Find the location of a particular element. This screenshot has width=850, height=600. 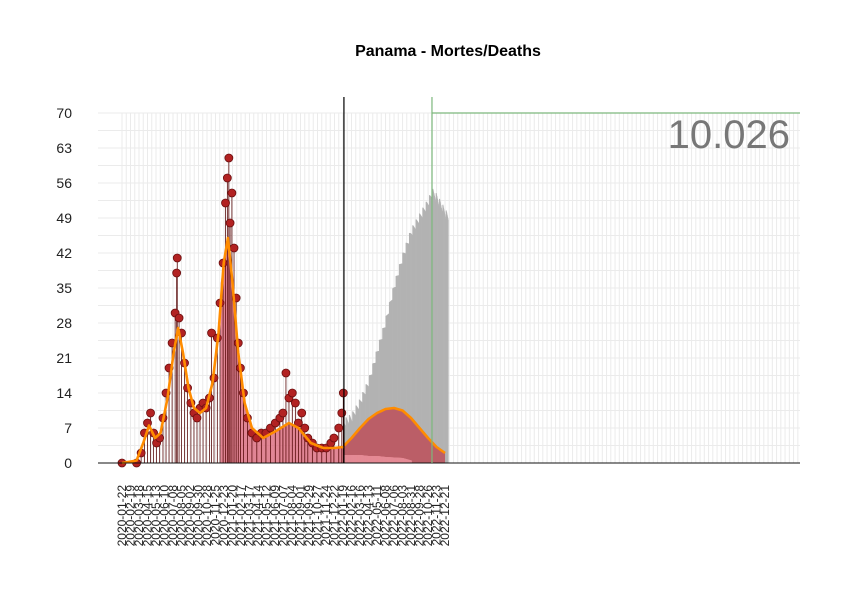

x-tick-label: 2021-03-17 is located at coordinates (250, 516).